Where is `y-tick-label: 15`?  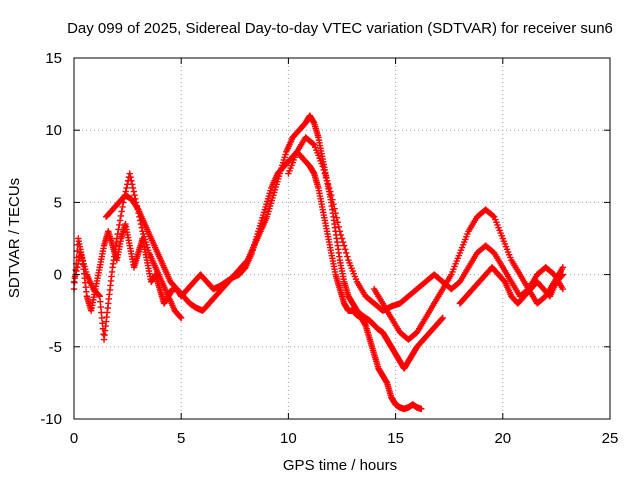 y-tick-label: 15 is located at coordinates (53, 58).